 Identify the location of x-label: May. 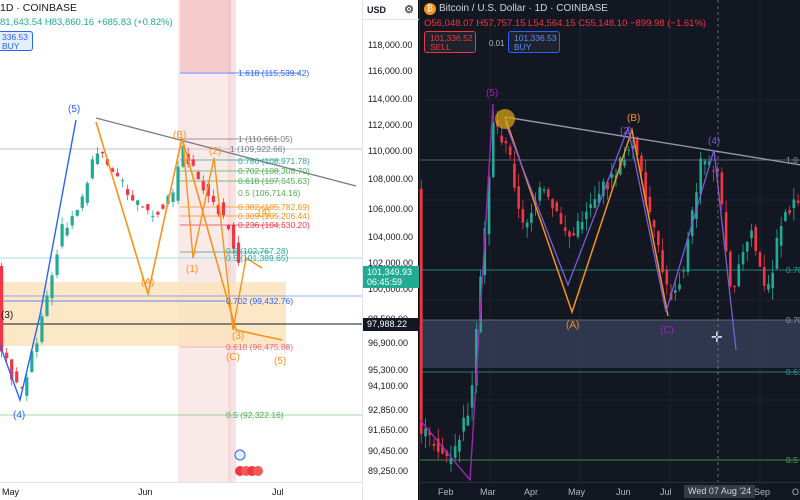
(577, 492).